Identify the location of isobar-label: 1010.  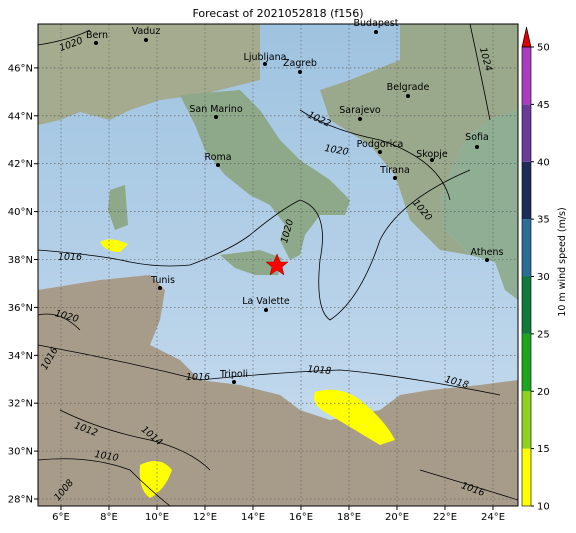
(107, 456).